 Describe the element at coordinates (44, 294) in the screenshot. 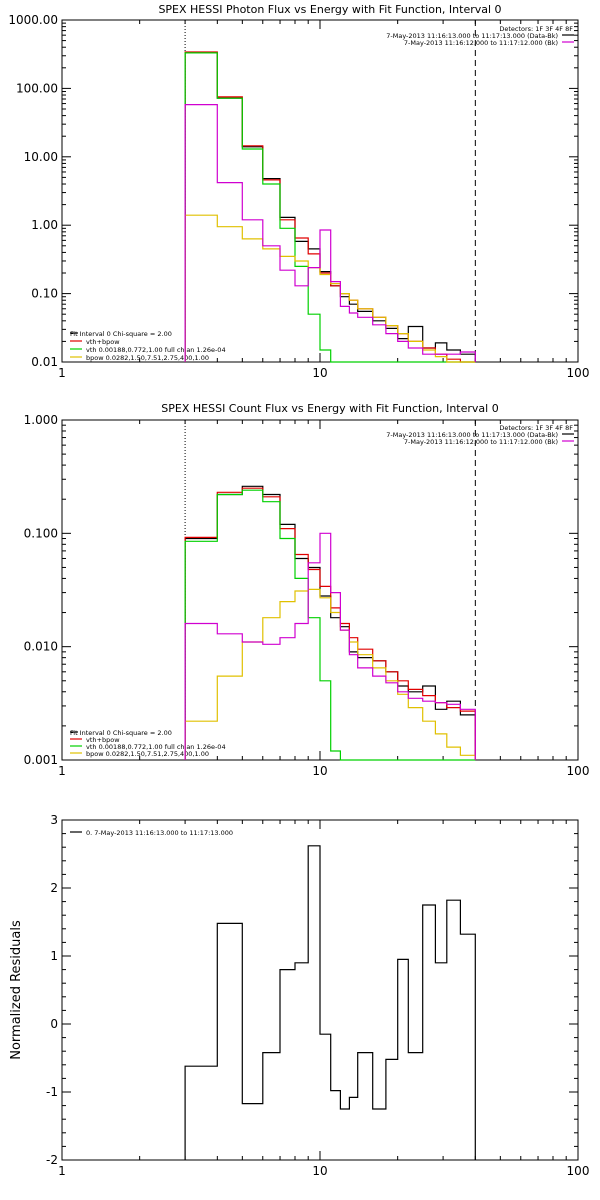

I see `y-tick-label: 0.10` at that location.